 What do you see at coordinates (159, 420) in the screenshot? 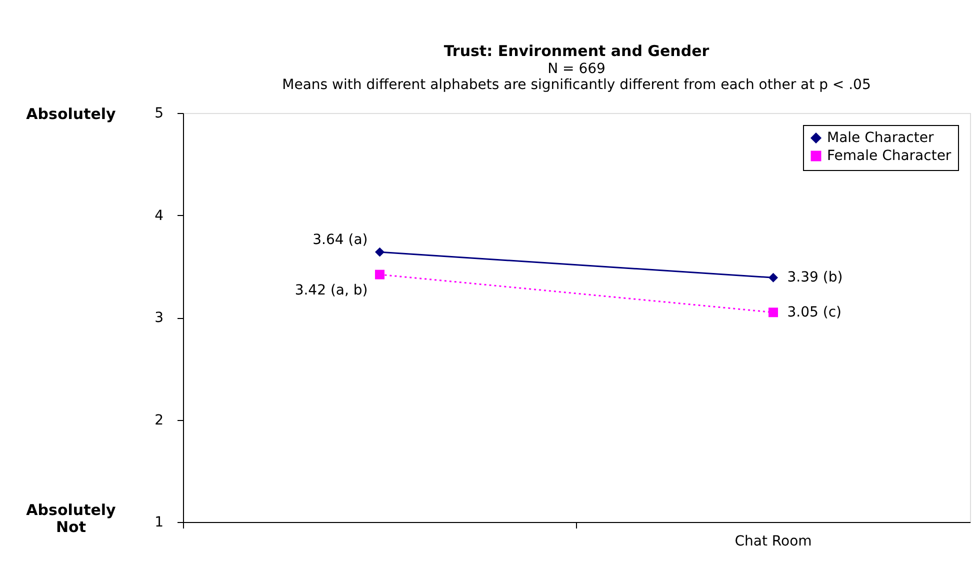
I see `y-tick-label: 2` at bounding box center [159, 420].